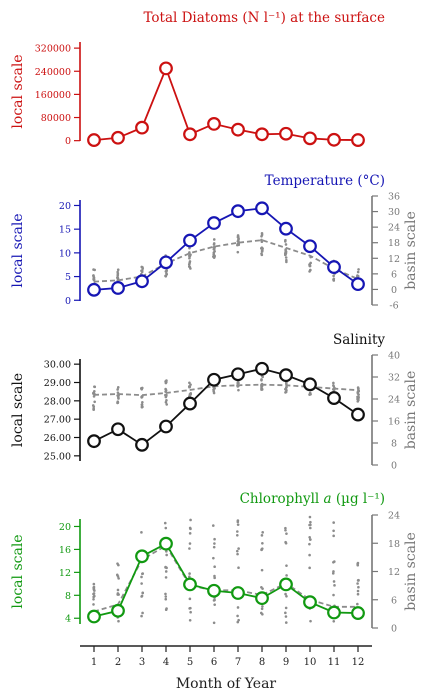  I want to click on left-tick-label: 25.00, so click(57, 456).